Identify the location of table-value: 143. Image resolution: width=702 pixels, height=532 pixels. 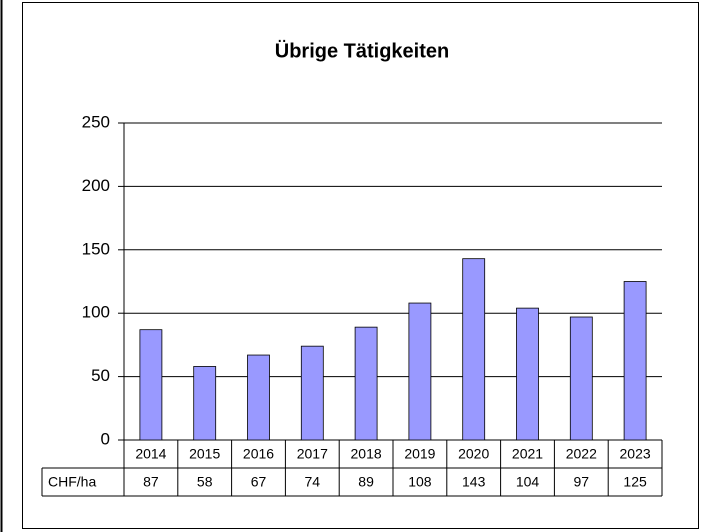
(474, 482).